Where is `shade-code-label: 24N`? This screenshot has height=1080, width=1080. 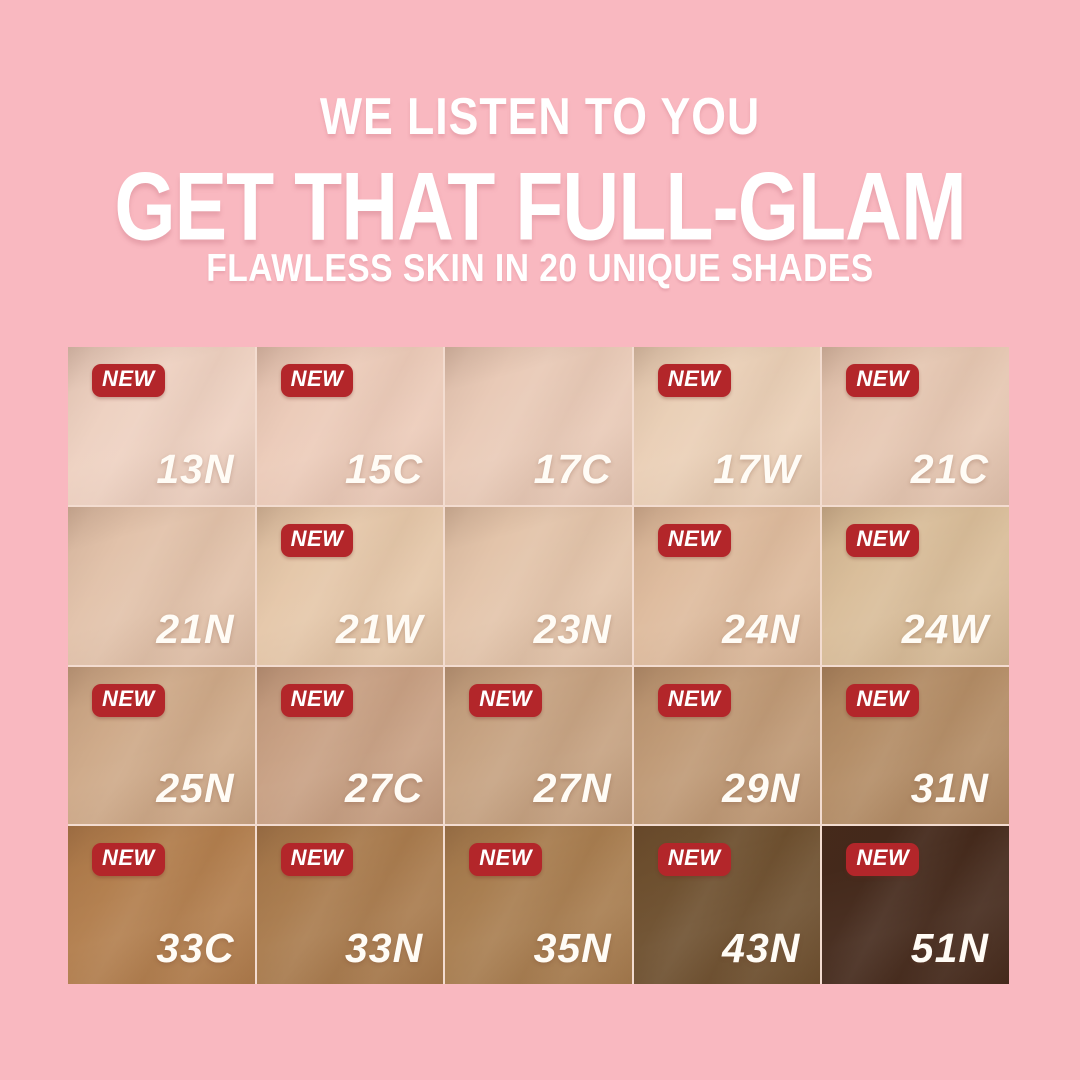
shade-code-label: 24N is located at coordinates (761, 628).